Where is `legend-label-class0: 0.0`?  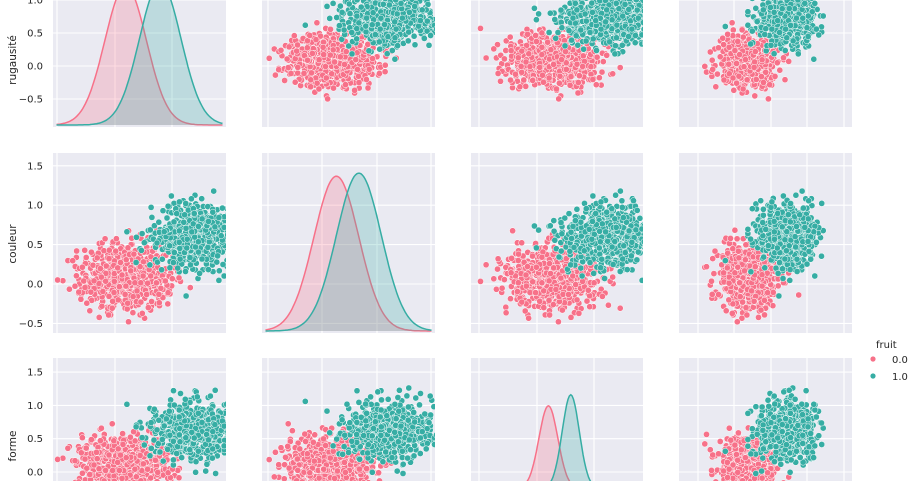
legend-label-class0: 0.0 is located at coordinates (900, 360).